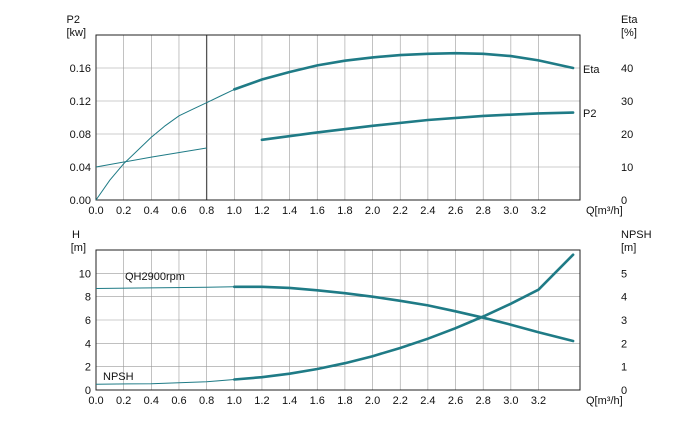 This screenshot has height=444, width=682. Describe the element at coordinates (76, 33) in the screenshot. I see `left-y-axis-unit: [kw]` at that location.